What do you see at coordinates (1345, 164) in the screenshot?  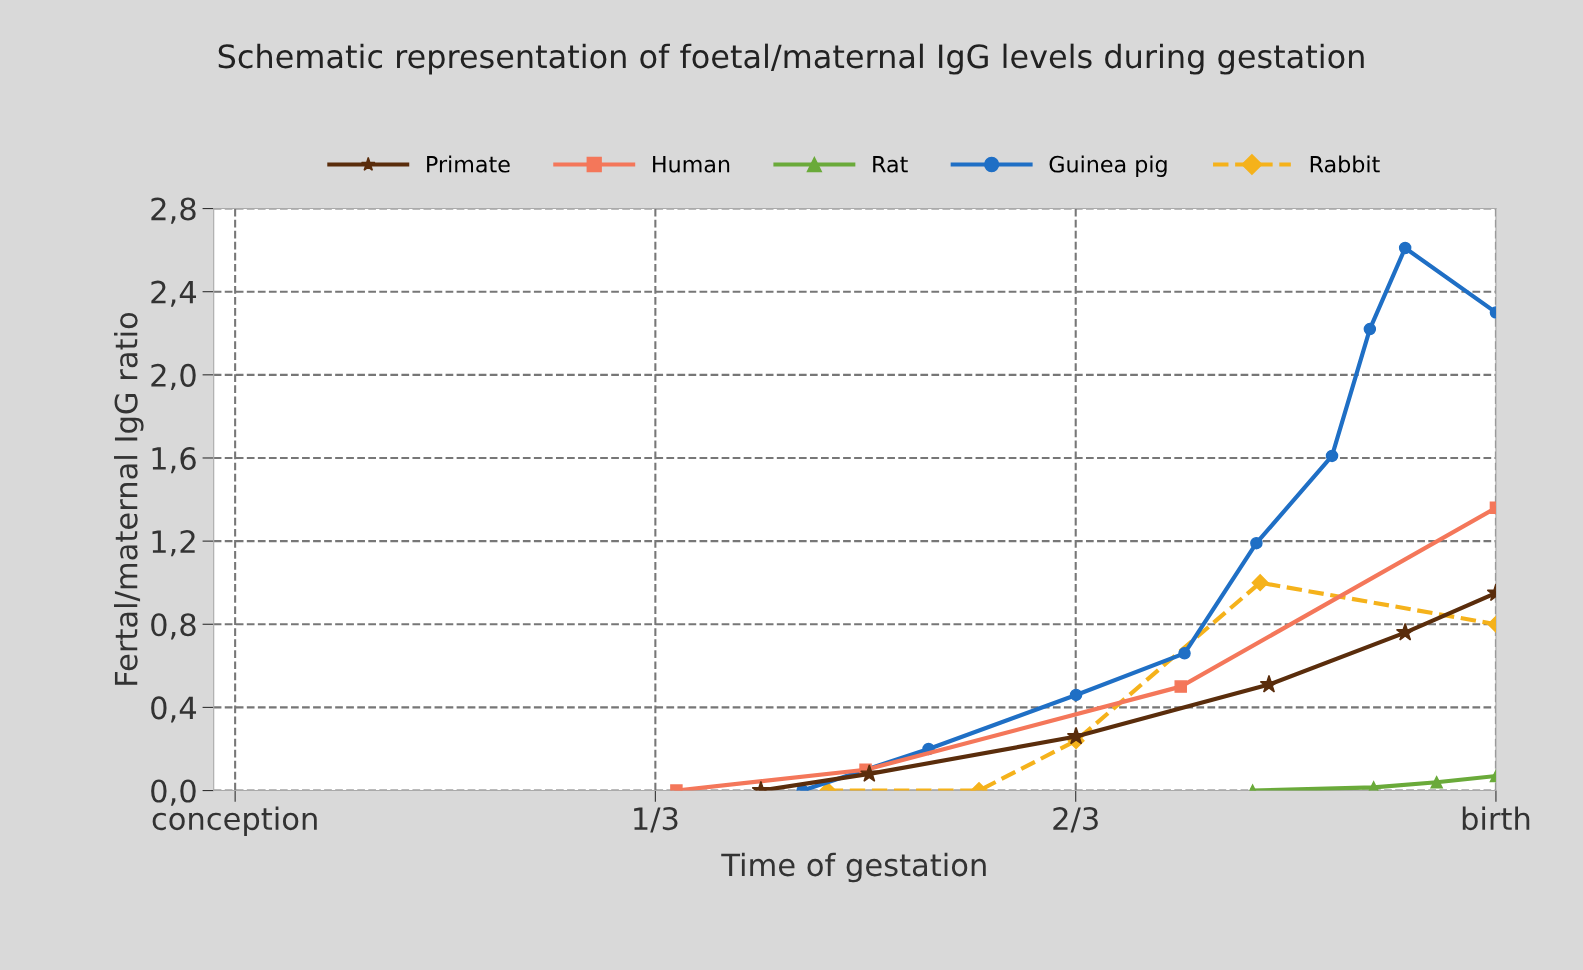 I see `legend-label: Rabbit` at bounding box center [1345, 164].